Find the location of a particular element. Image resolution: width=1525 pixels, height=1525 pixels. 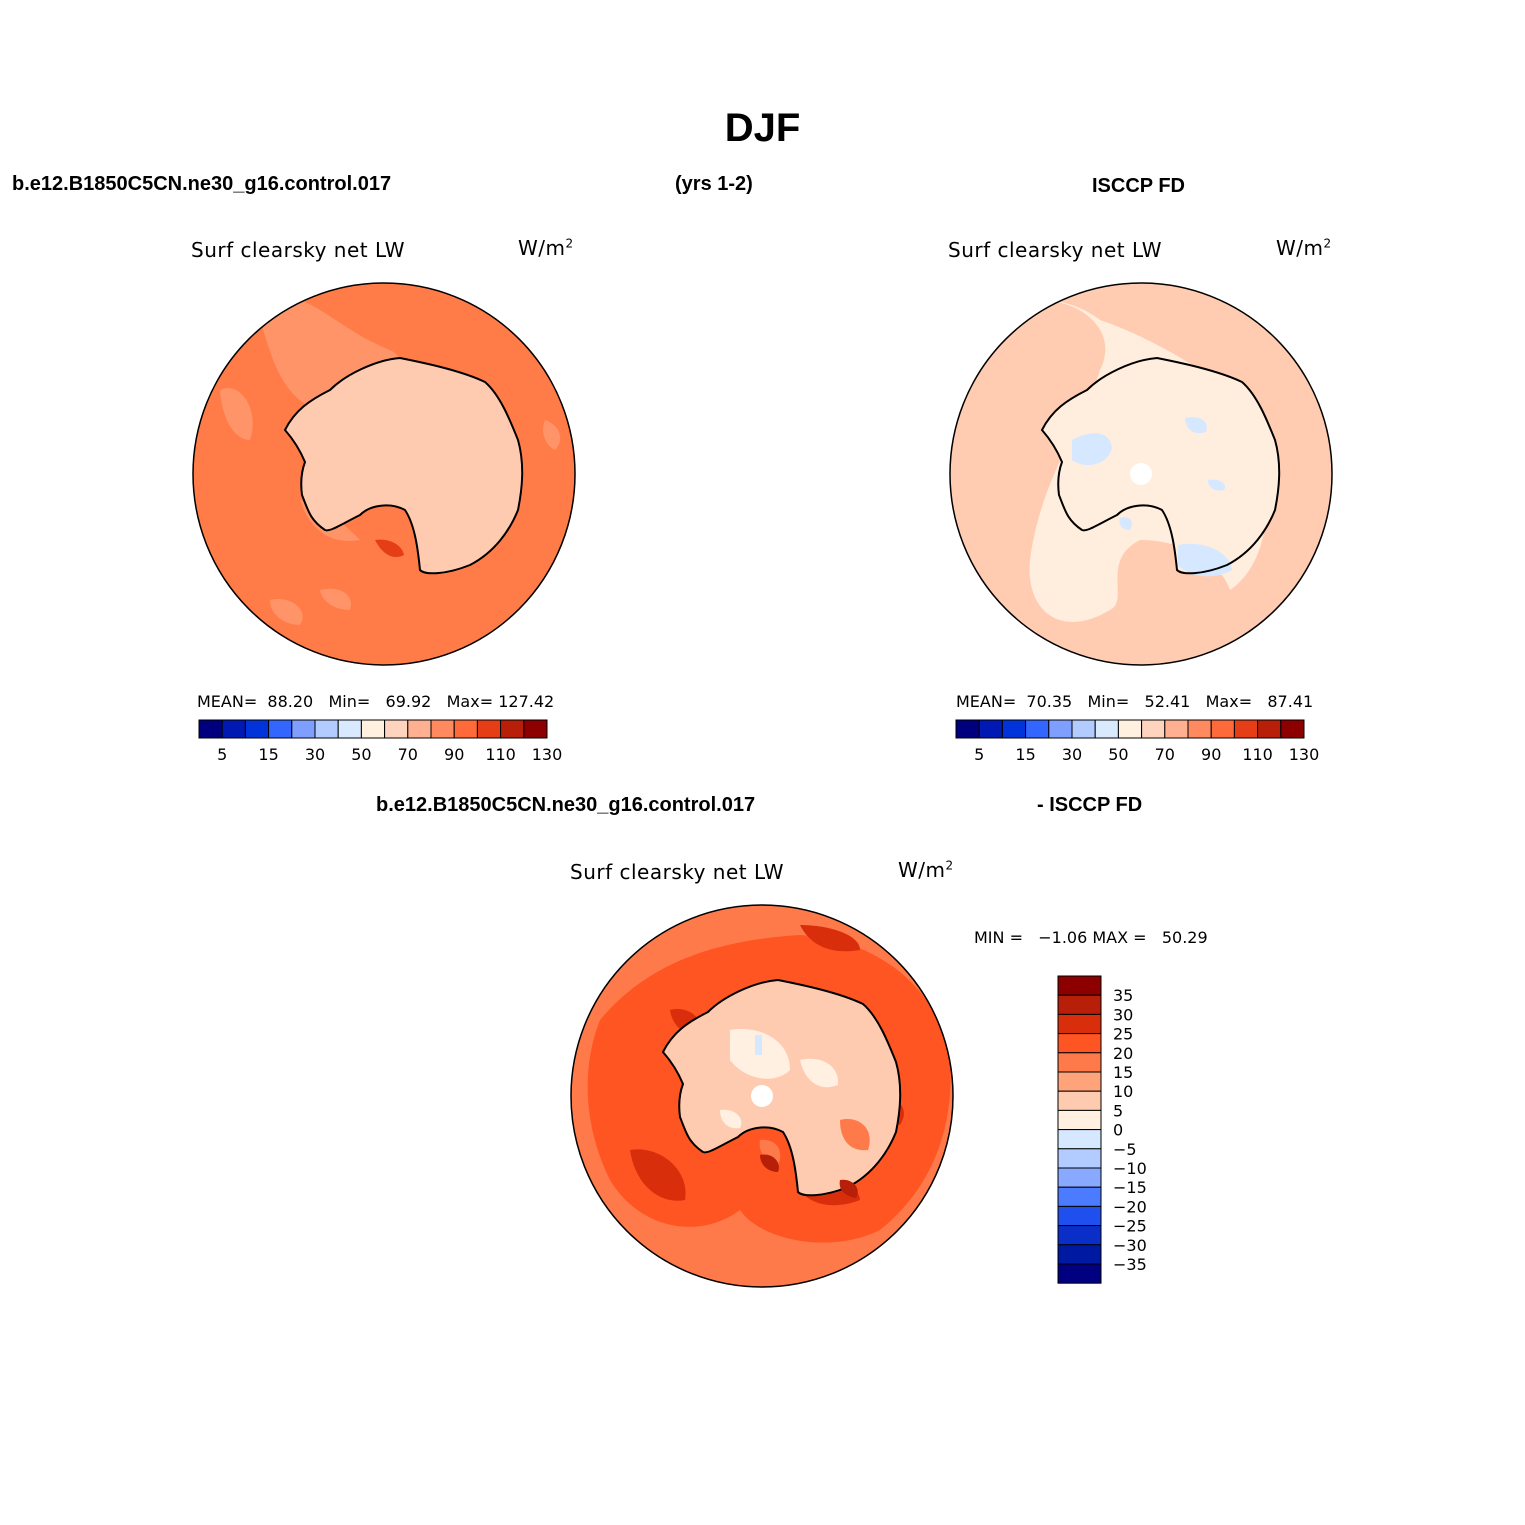

model-panel-variable: Surf clearsky net LW is located at coordinates (298, 250).